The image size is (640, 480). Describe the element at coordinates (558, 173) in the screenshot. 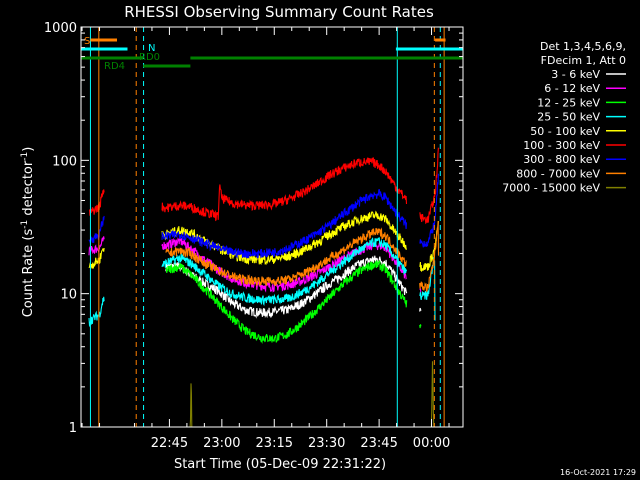

I see `legend-label: 800 - 7000 keV` at that location.